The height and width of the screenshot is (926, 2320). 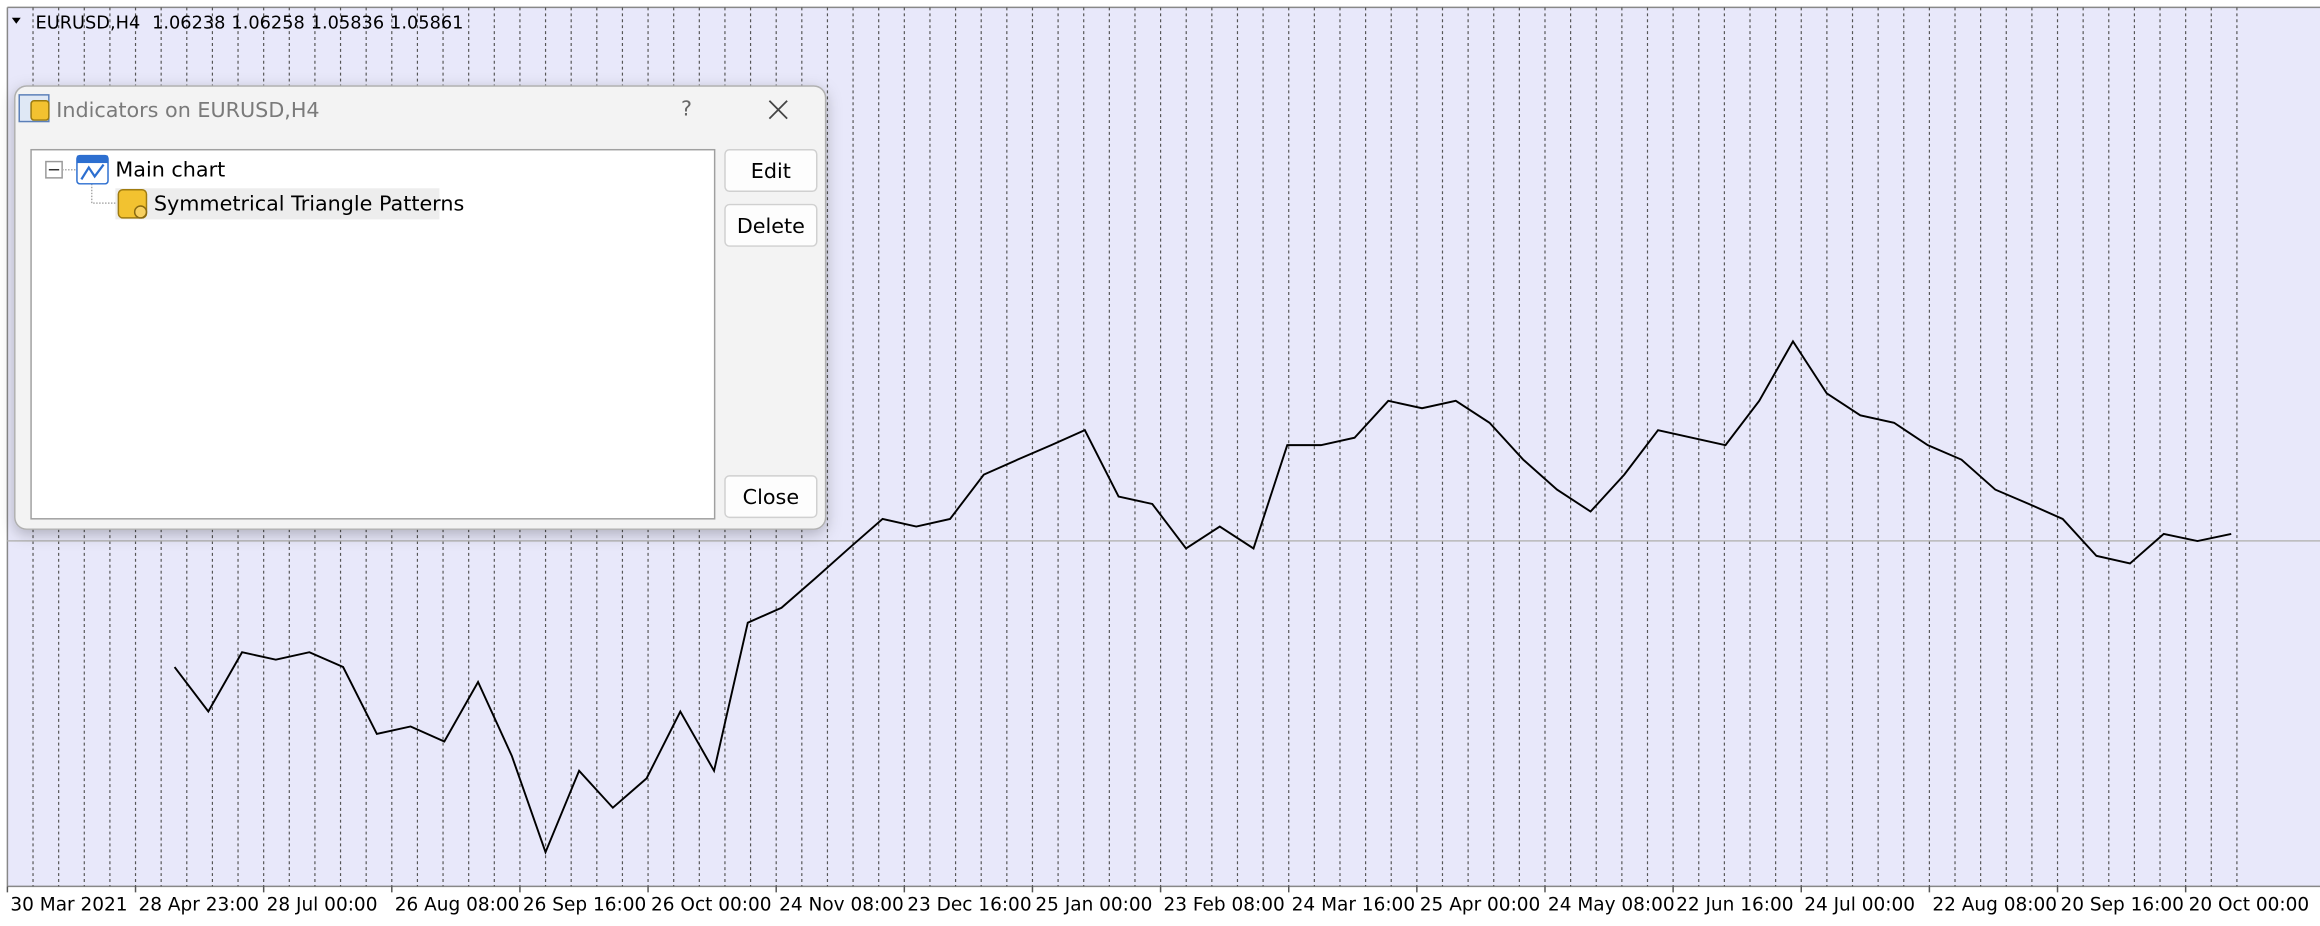 What do you see at coordinates (1093, 905) in the screenshot?
I see `x-tick-label: 25 Jan 00:00` at bounding box center [1093, 905].